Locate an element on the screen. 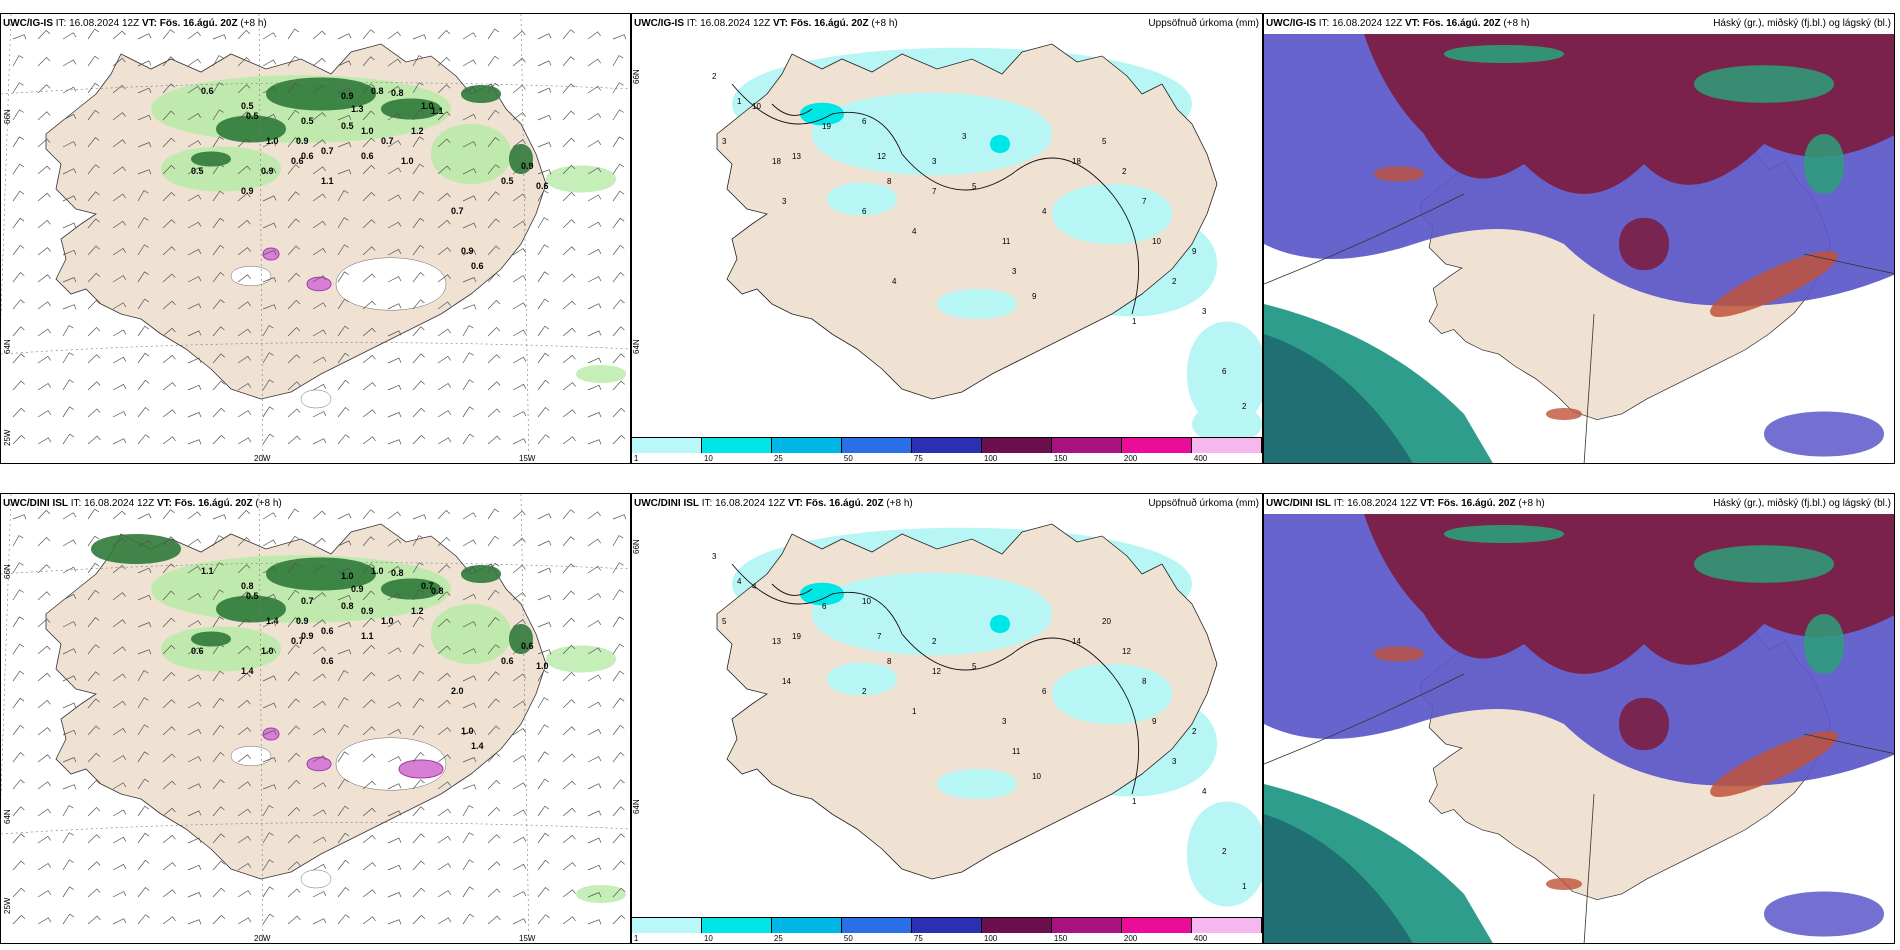 This screenshot has width=1900, height=950. wind-value-label: 2.0 is located at coordinates (457, 691).